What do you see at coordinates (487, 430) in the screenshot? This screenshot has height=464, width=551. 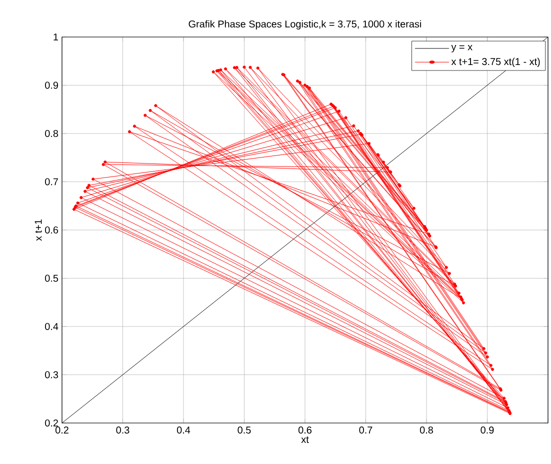 I see `x-tick-label: 0.9` at bounding box center [487, 430].